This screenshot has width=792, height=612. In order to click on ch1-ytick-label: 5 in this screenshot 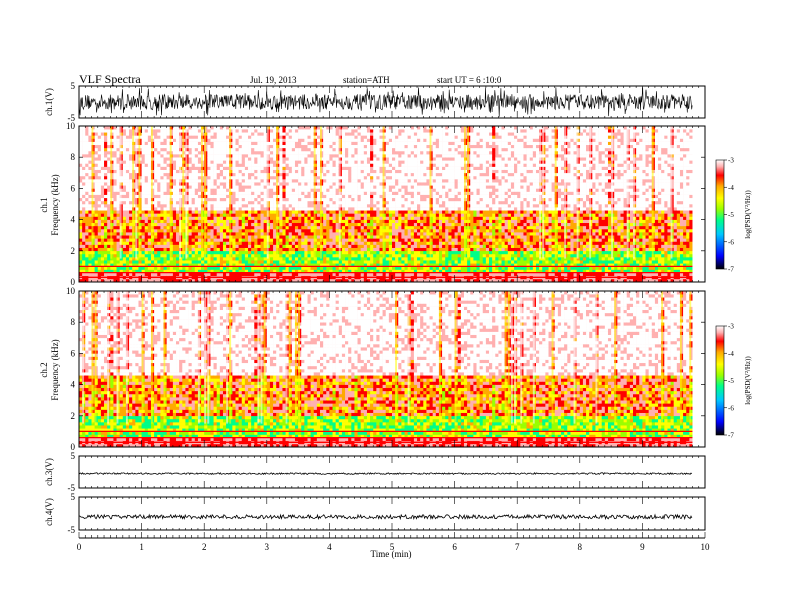, I will do `click(73, 86)`.